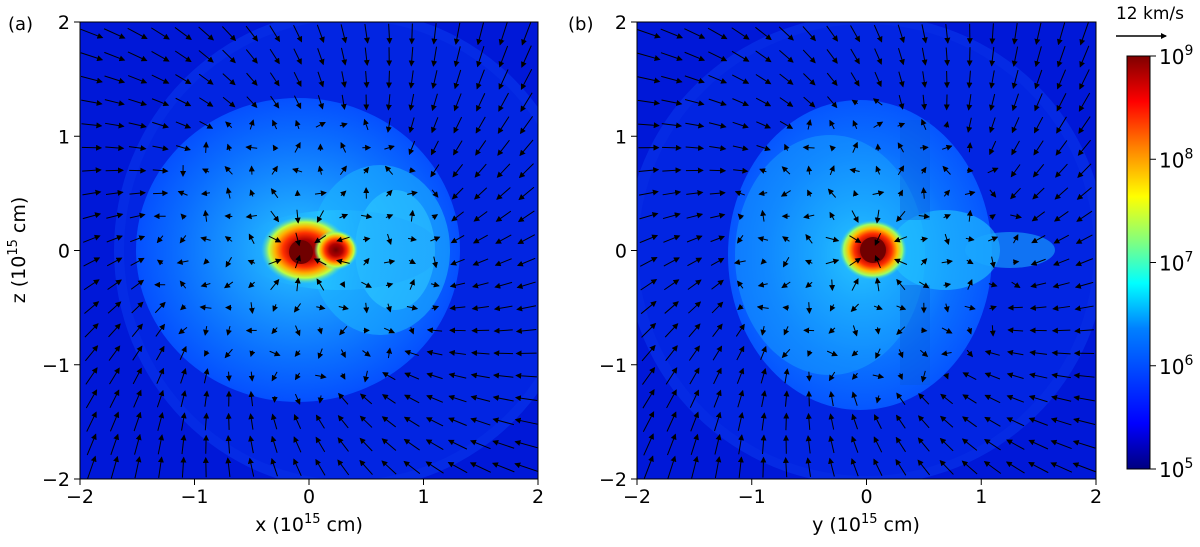 This screenshot has width=1200, height=547. Describe the element at coordinates (423, 497) in the screenshot. I see `x-tick-label-a: 1` at that location.